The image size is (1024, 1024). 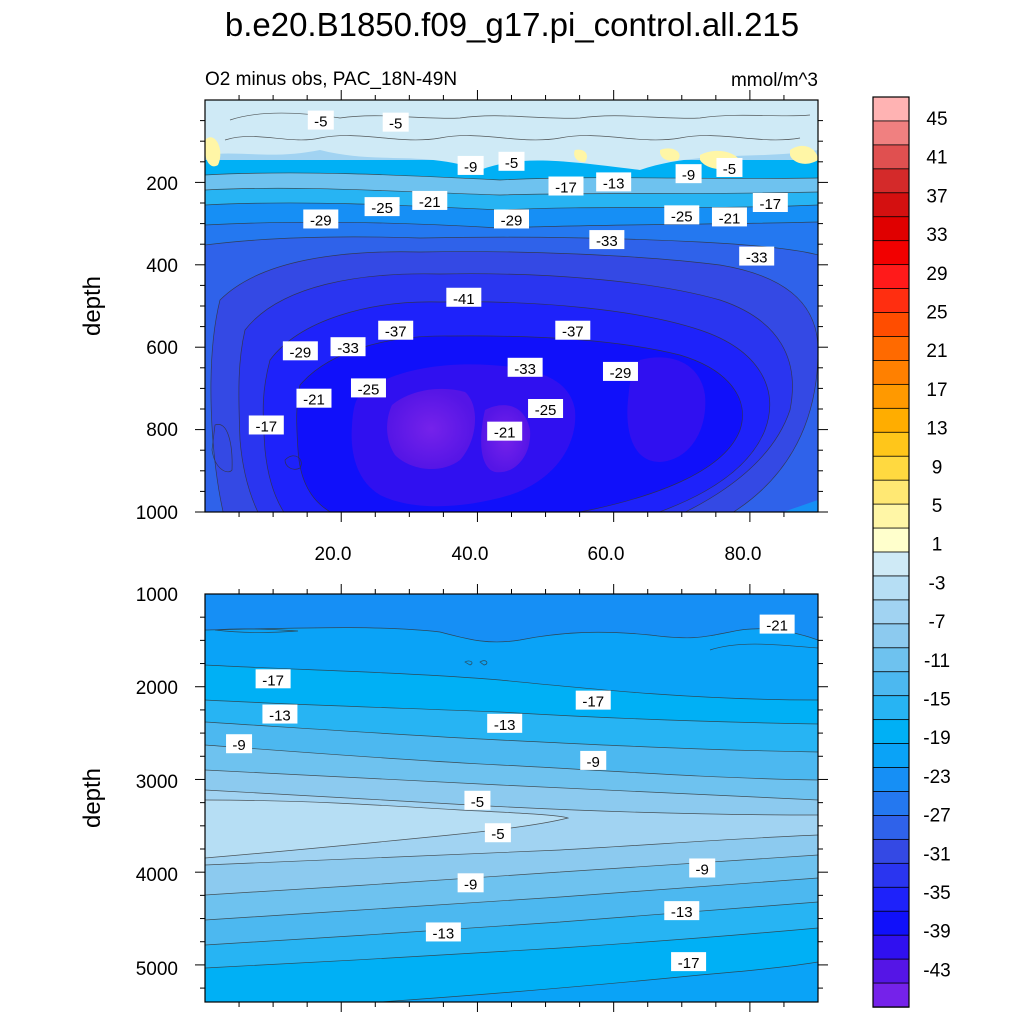 I want to click on colorbar-label: 25, so click(x=936, y=313).